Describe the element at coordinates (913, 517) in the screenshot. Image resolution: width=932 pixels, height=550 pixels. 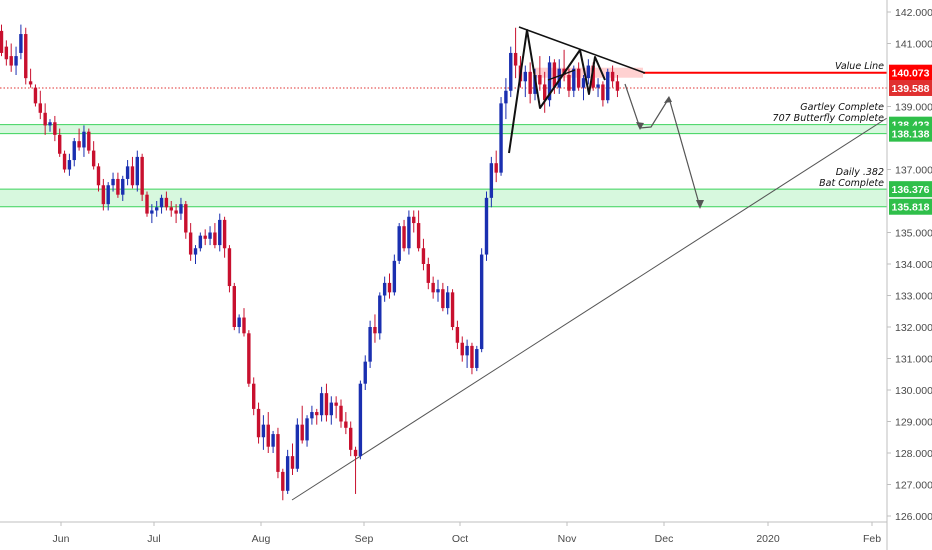
I see `y-tick-label: 126.000` at that location.